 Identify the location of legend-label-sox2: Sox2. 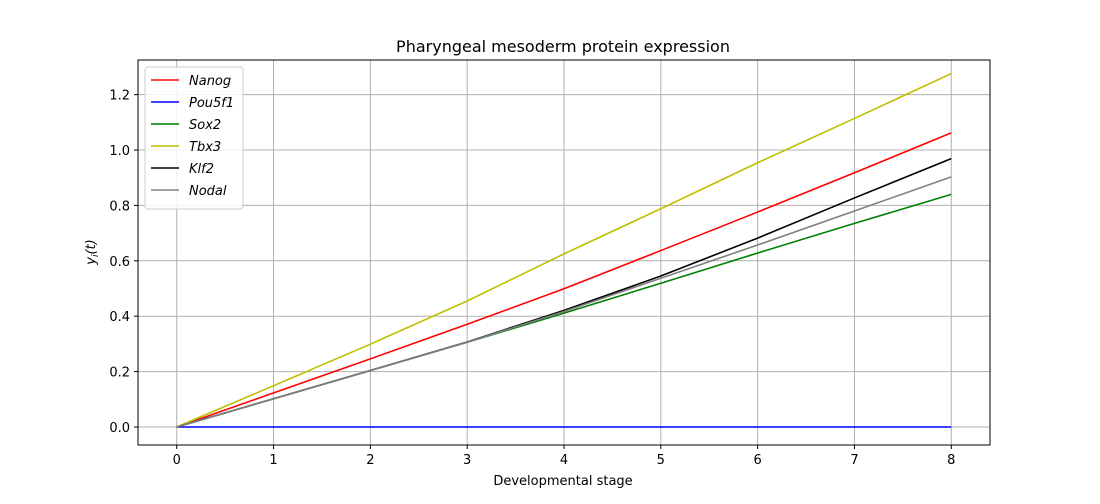
(205, 125).